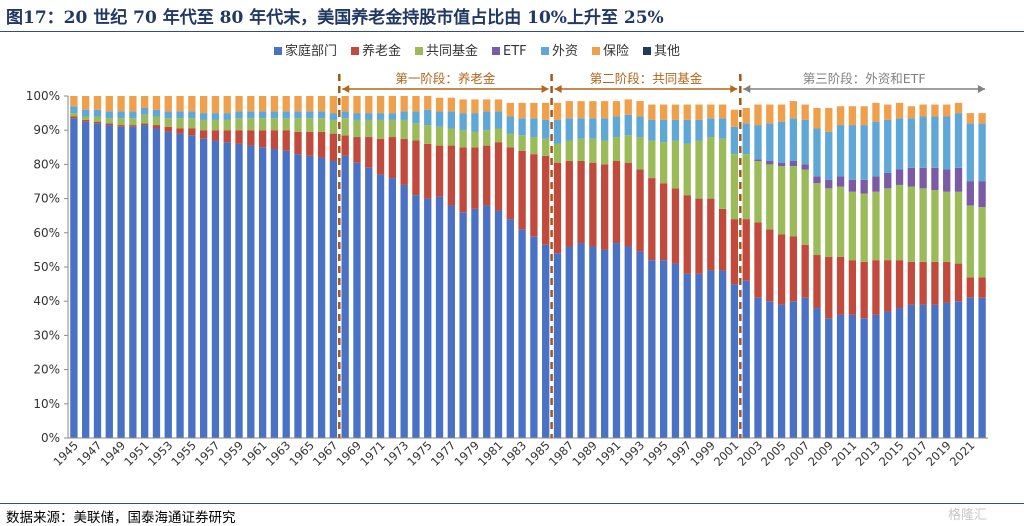  I want to click on bar-2008-养老金, so click(817, 282).